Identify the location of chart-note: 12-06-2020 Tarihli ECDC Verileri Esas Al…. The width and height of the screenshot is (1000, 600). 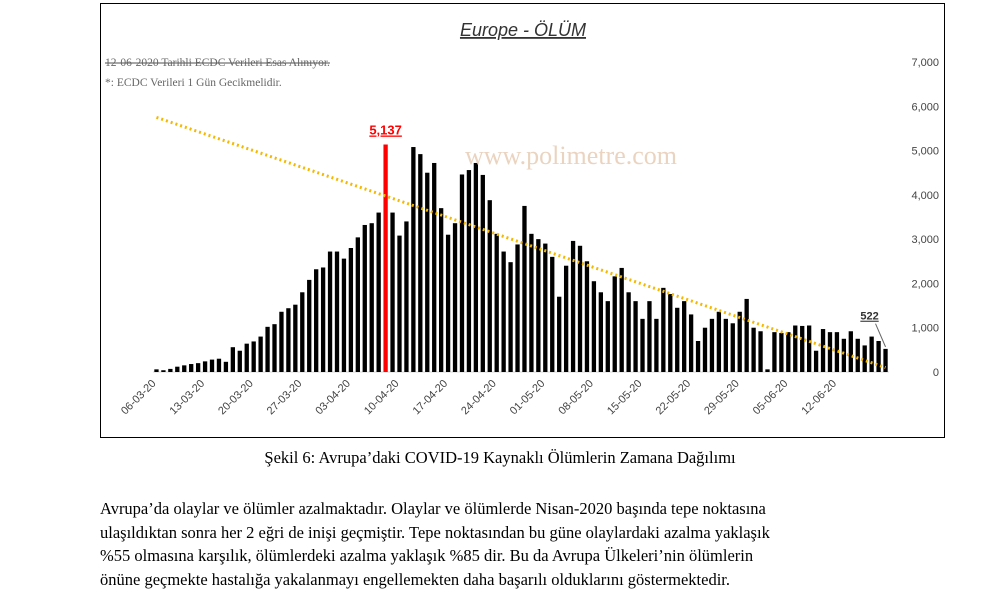
(217, 63).